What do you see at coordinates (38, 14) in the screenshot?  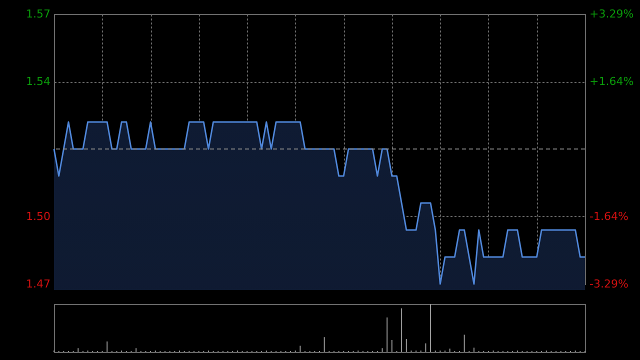 I see `y-tick-label: 1.57` at bounding box center [38, 14].